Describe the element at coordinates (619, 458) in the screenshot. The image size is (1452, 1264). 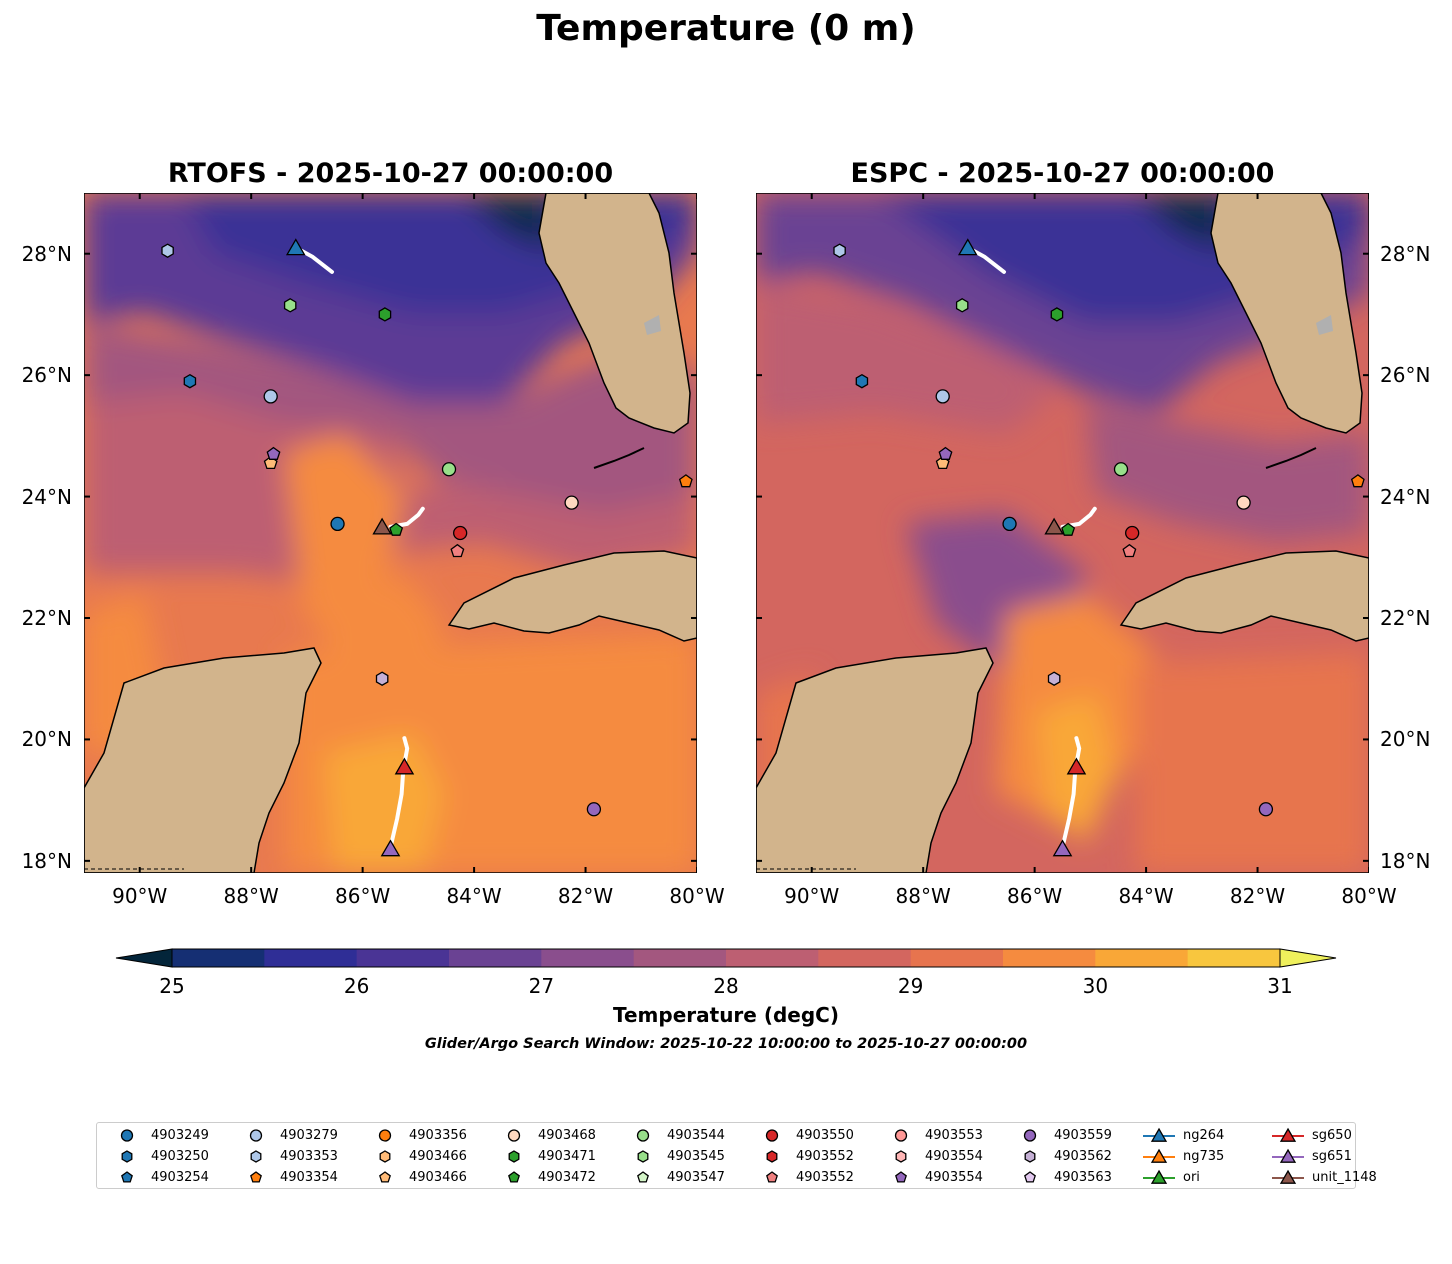
I see `florida-keys` at that location.